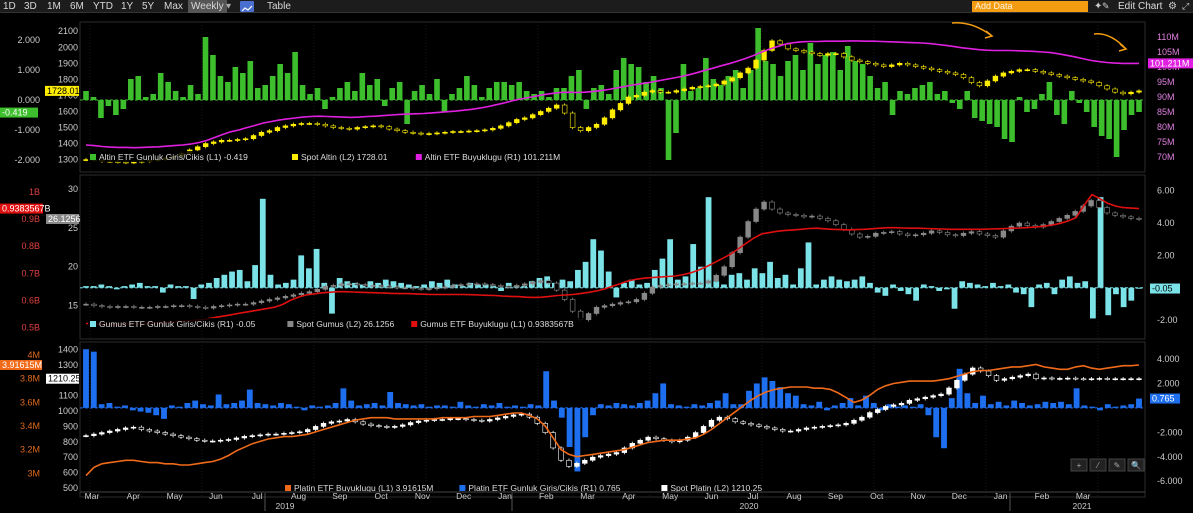 This screenshot has height=513, width=1193. What do you see at coordinates (9, 6) in the screenshot?
I see `range-1d-button: 1D` at bounding box center [9, 6].